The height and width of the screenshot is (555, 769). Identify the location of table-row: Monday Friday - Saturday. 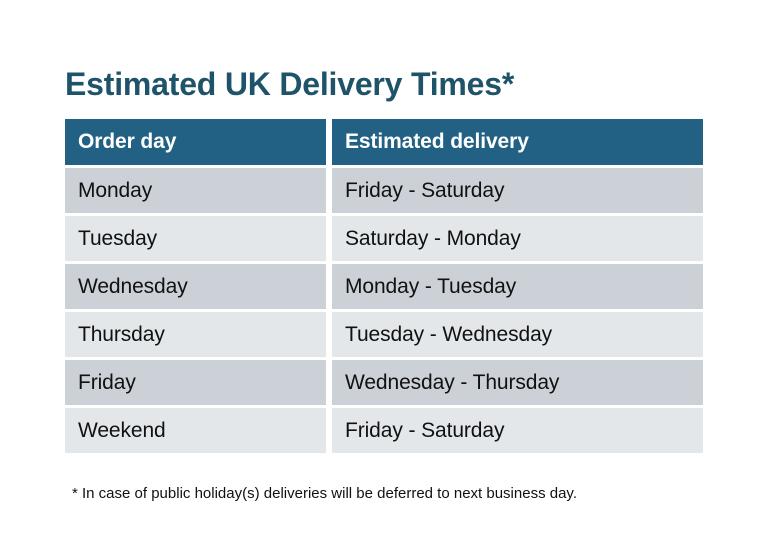
(384, 190).